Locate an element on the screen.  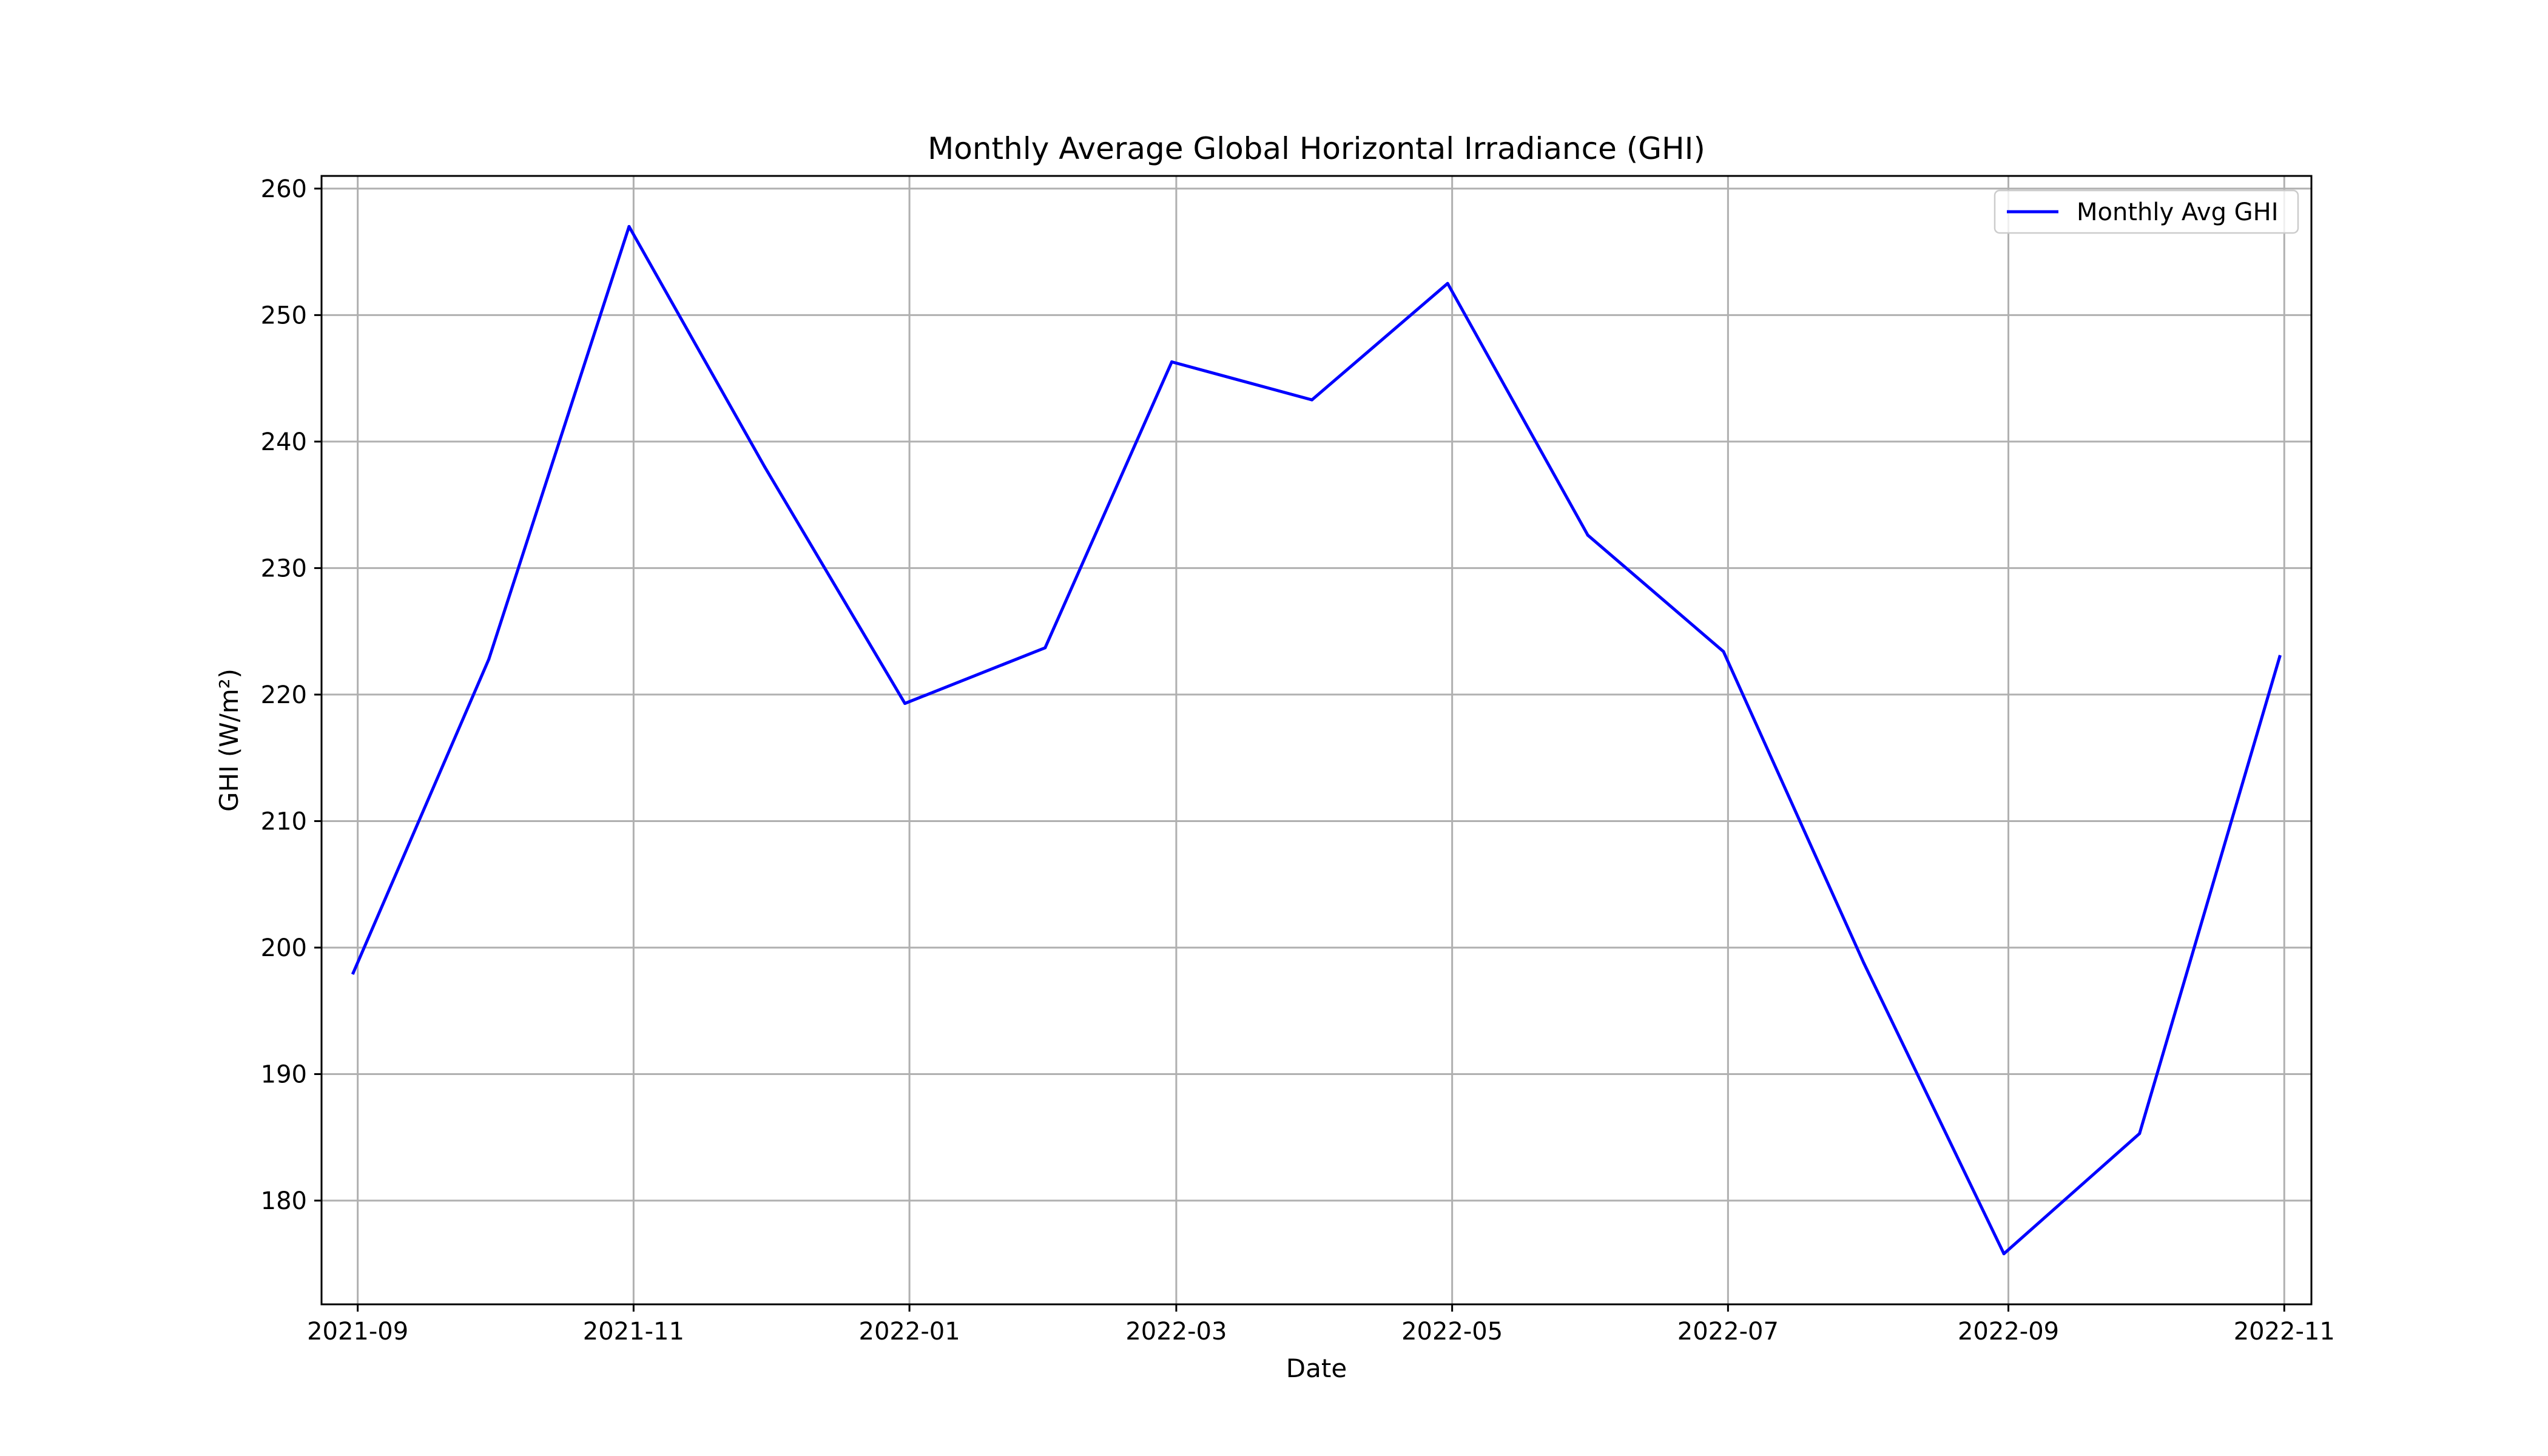
y-axis: 180 190 200 210 220 230 240 250 260 is located at coordinates (291, 695).